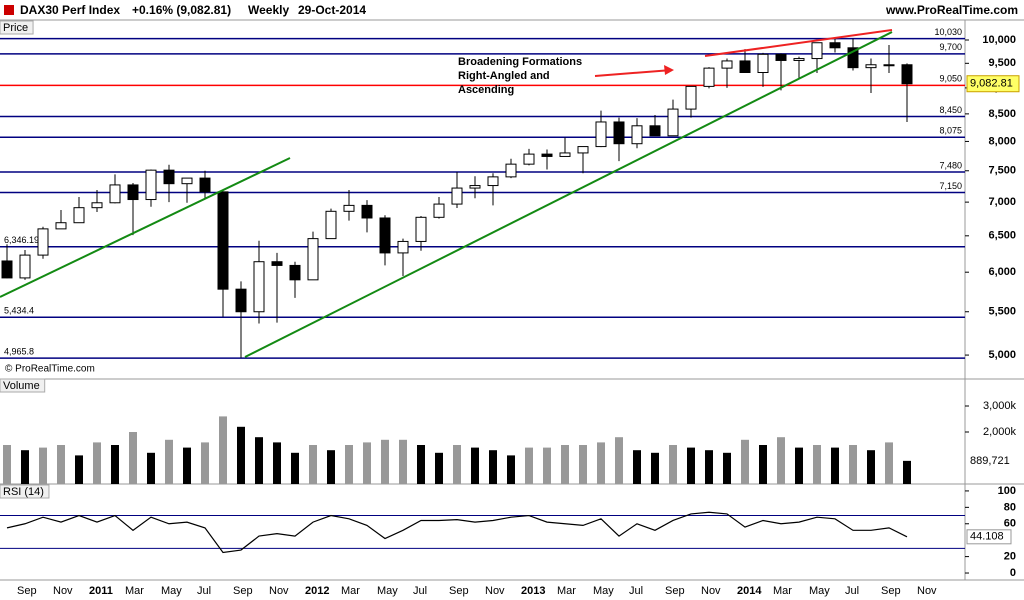  Describe the element at coordinates (50, 369) in the screenshot. I see `copyright: © ProRealTime.com` at that location.